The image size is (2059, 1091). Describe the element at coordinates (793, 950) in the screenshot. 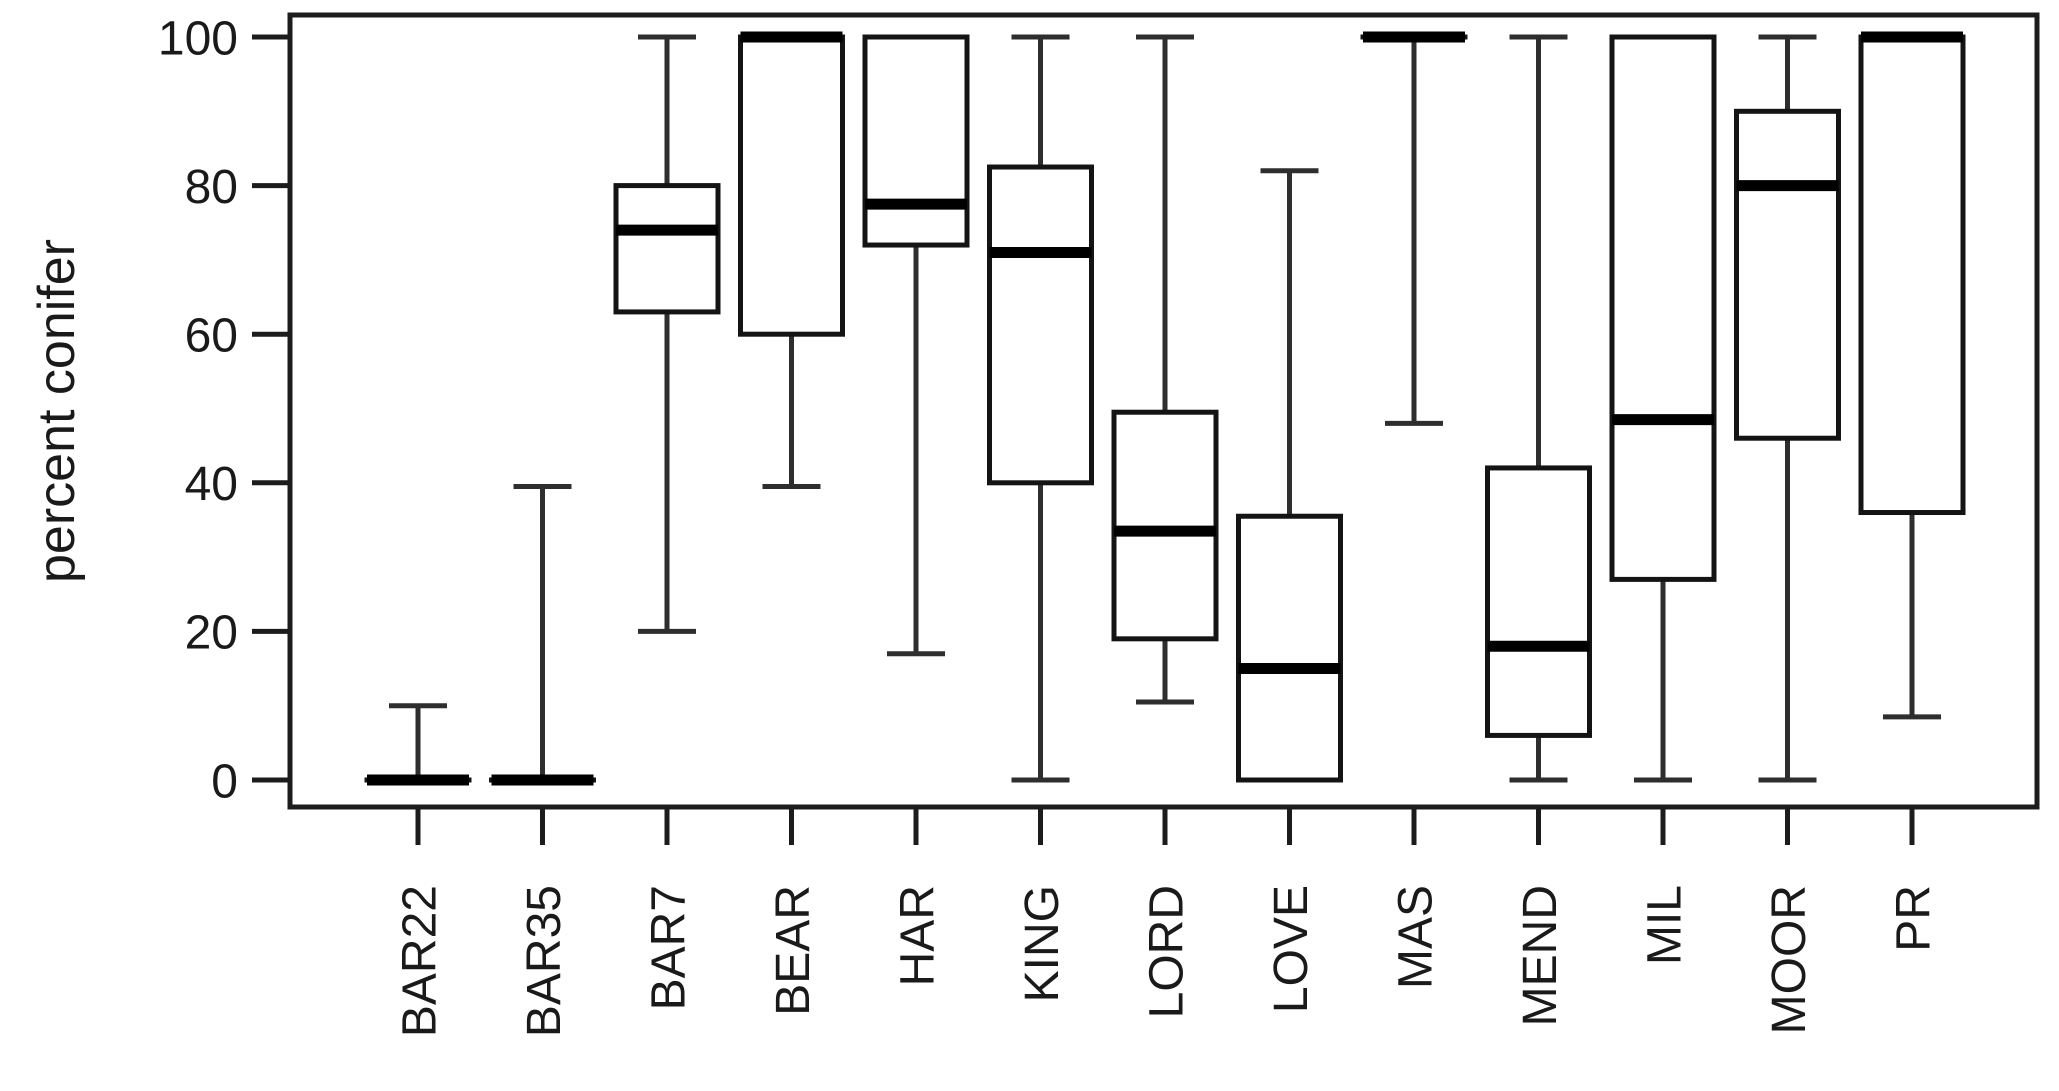

I see `category-label-BEAR: BEAR` at that location.